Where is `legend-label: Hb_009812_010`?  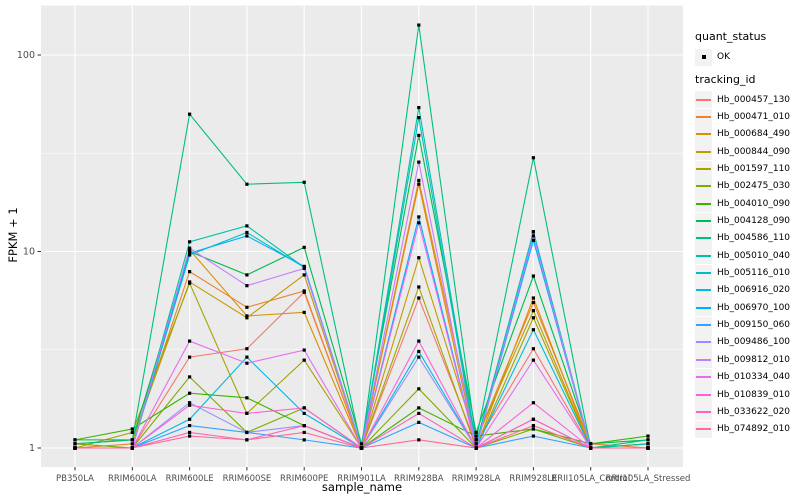 legend-label: Hb_009812_010 is located at coordinates (754, 359).